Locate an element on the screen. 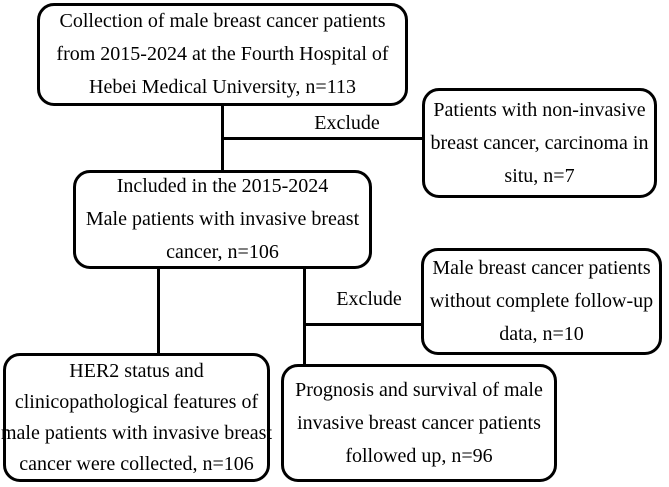 This screenshot has height=487, width=669. exclude-label-2: Exclude is located at coordinates (369, 299).